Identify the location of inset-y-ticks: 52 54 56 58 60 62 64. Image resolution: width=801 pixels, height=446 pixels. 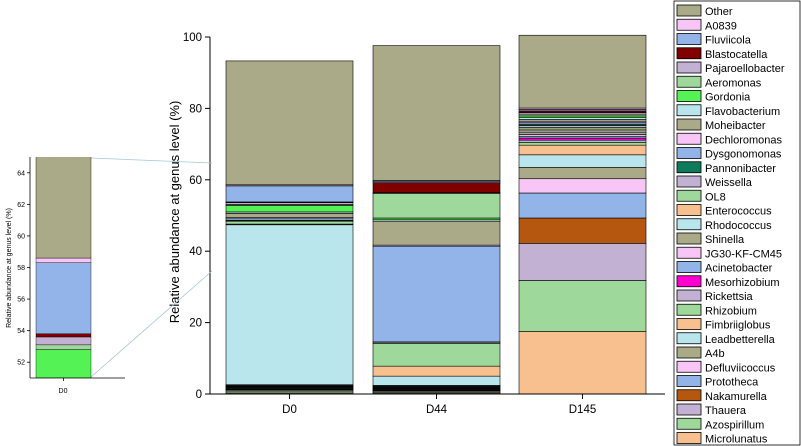
(40, 275).